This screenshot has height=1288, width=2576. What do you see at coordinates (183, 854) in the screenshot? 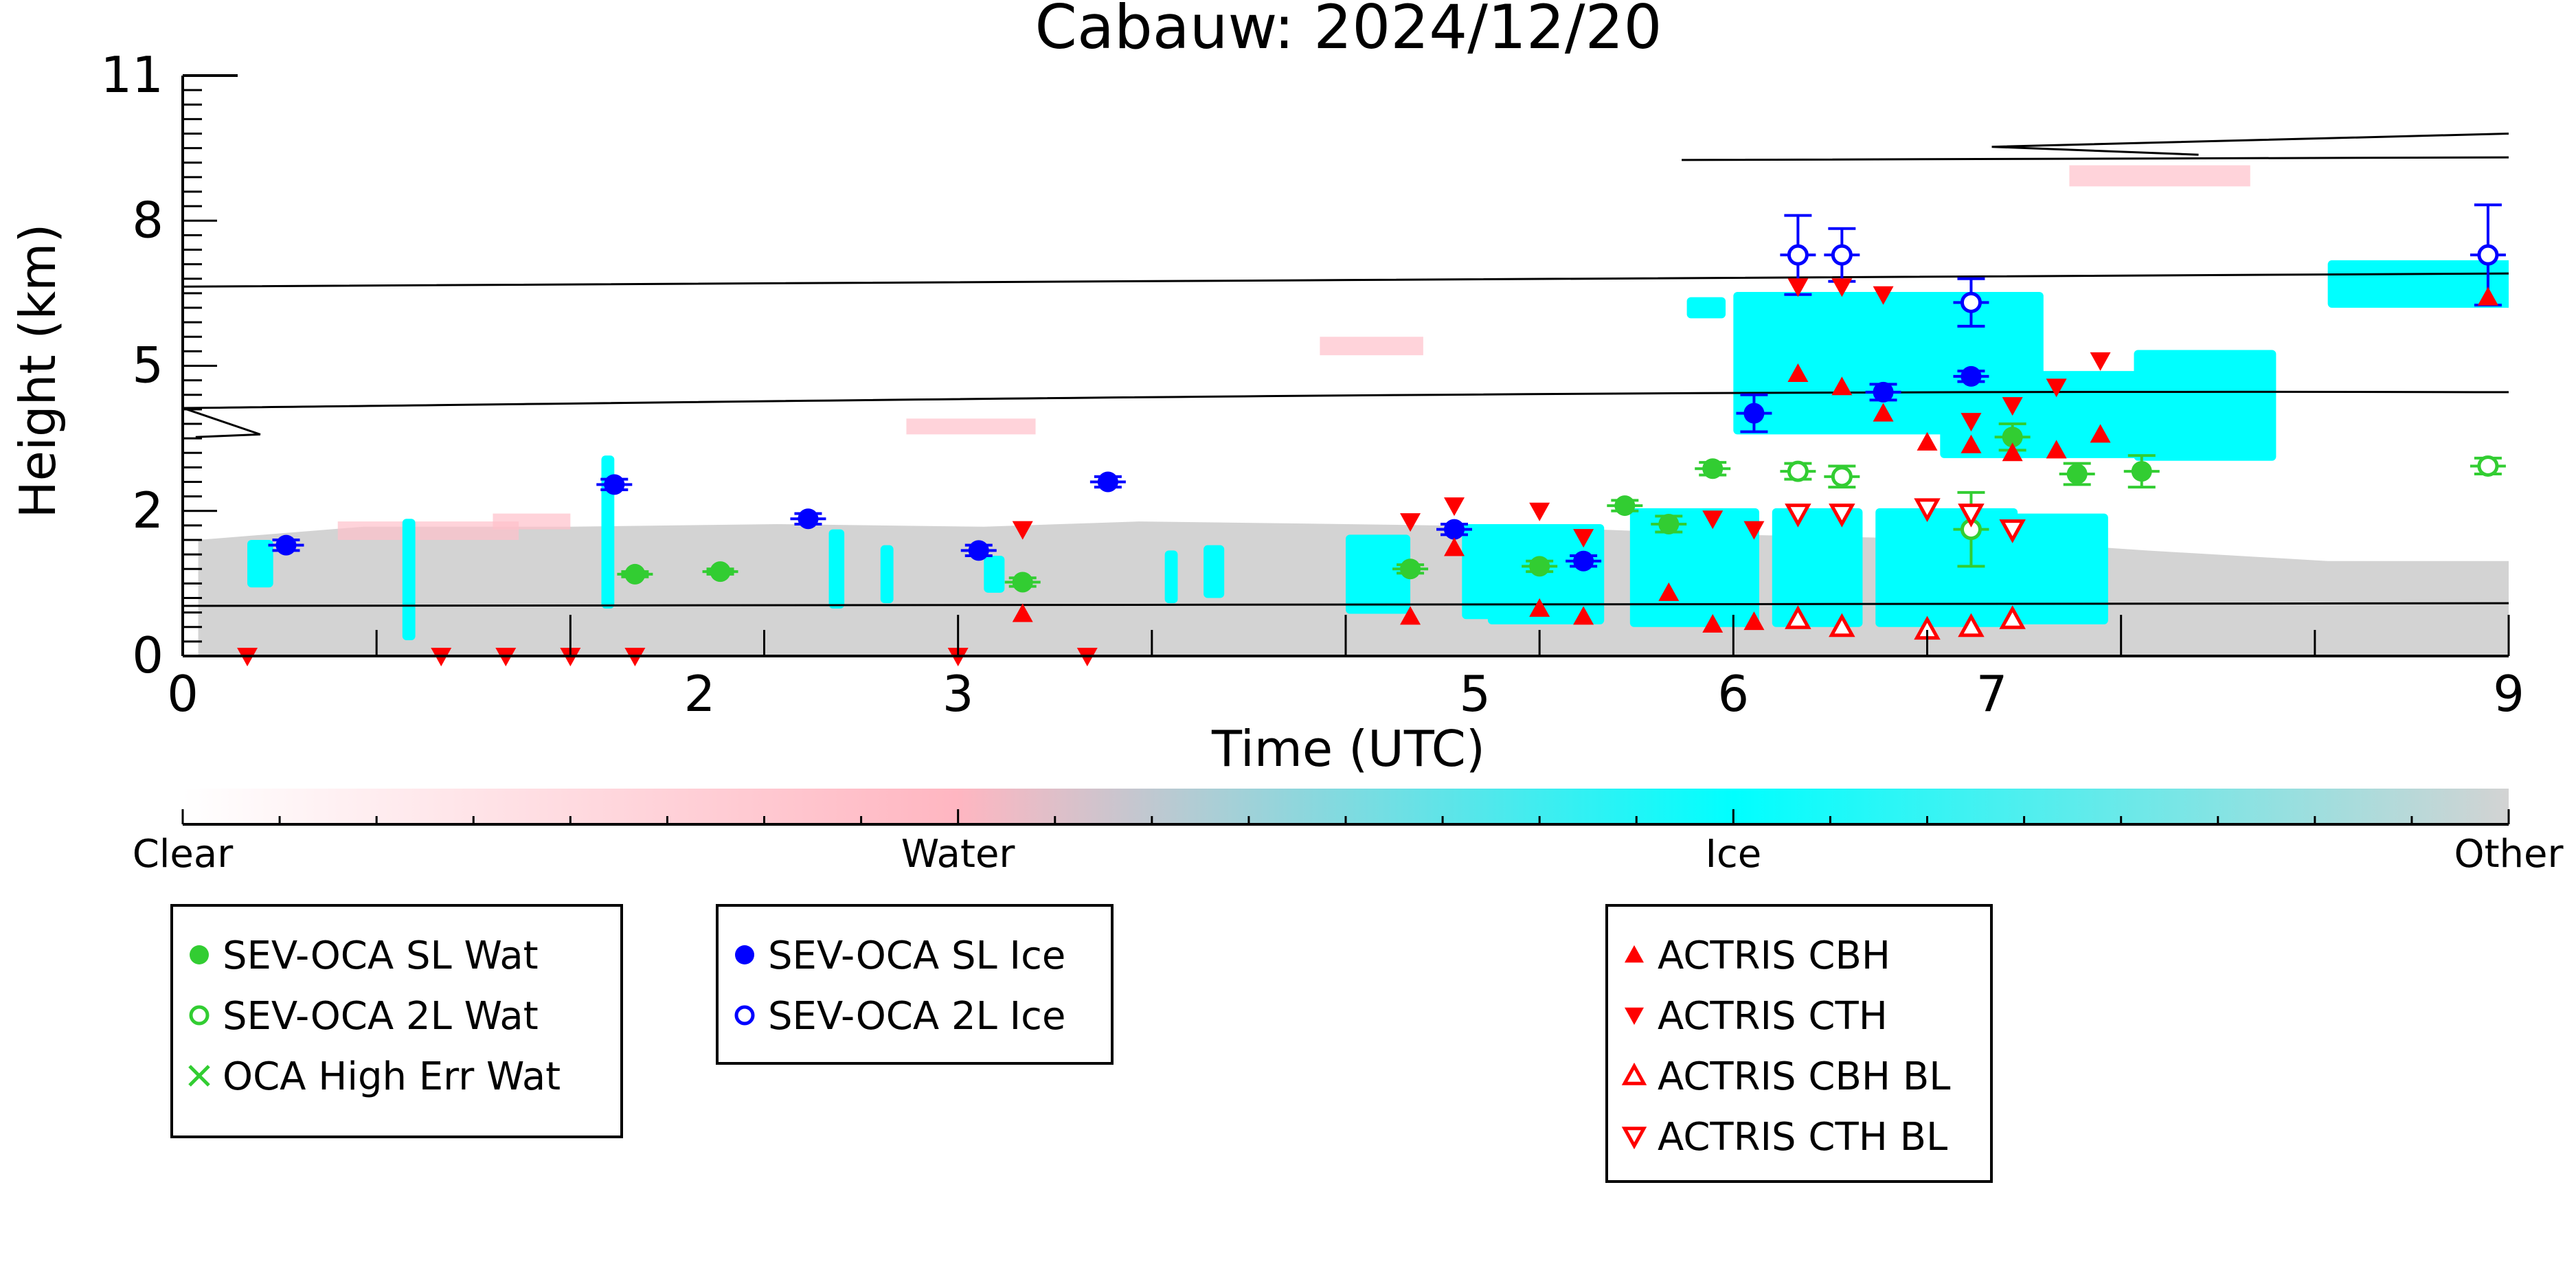
I see `colorbar-label: Clear` at bounding box center [183, 854].